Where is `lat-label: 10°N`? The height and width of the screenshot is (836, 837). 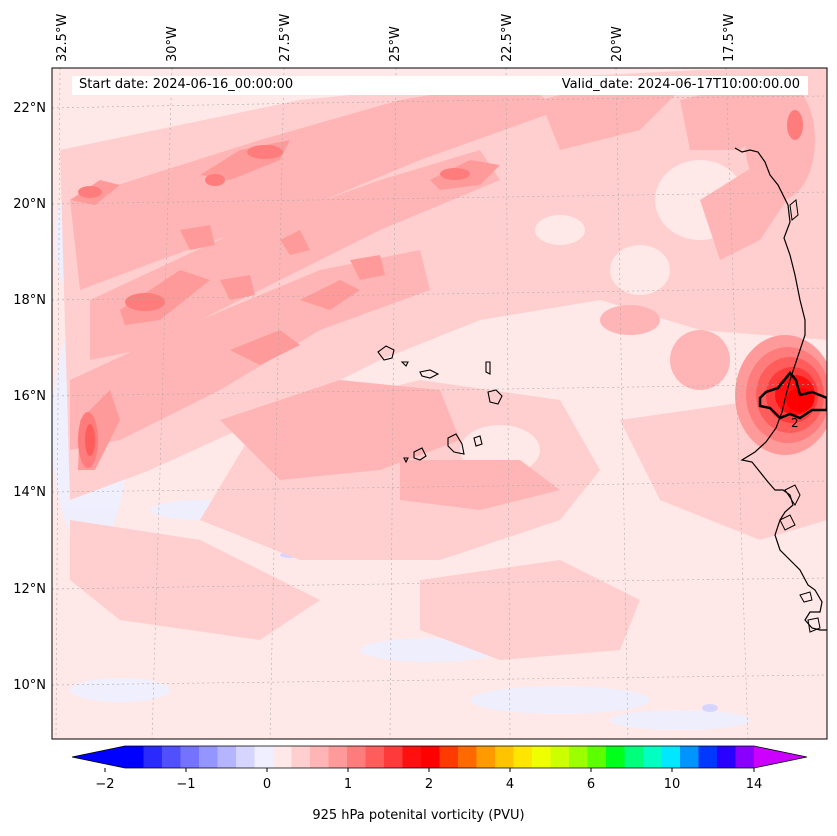
lat-label: 10°N is located at coordinates (29, 685).